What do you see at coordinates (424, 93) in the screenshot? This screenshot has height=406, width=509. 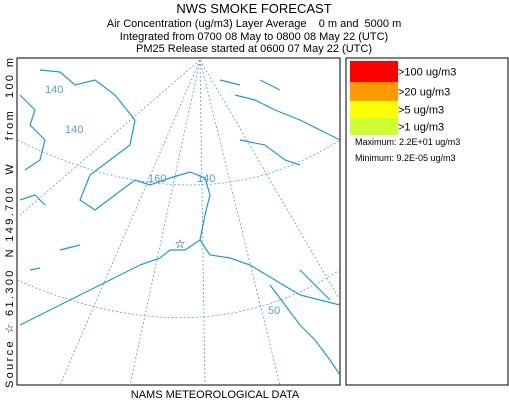 I see `legend-label: >20 ug/m3` at bounding box center [424, 93].